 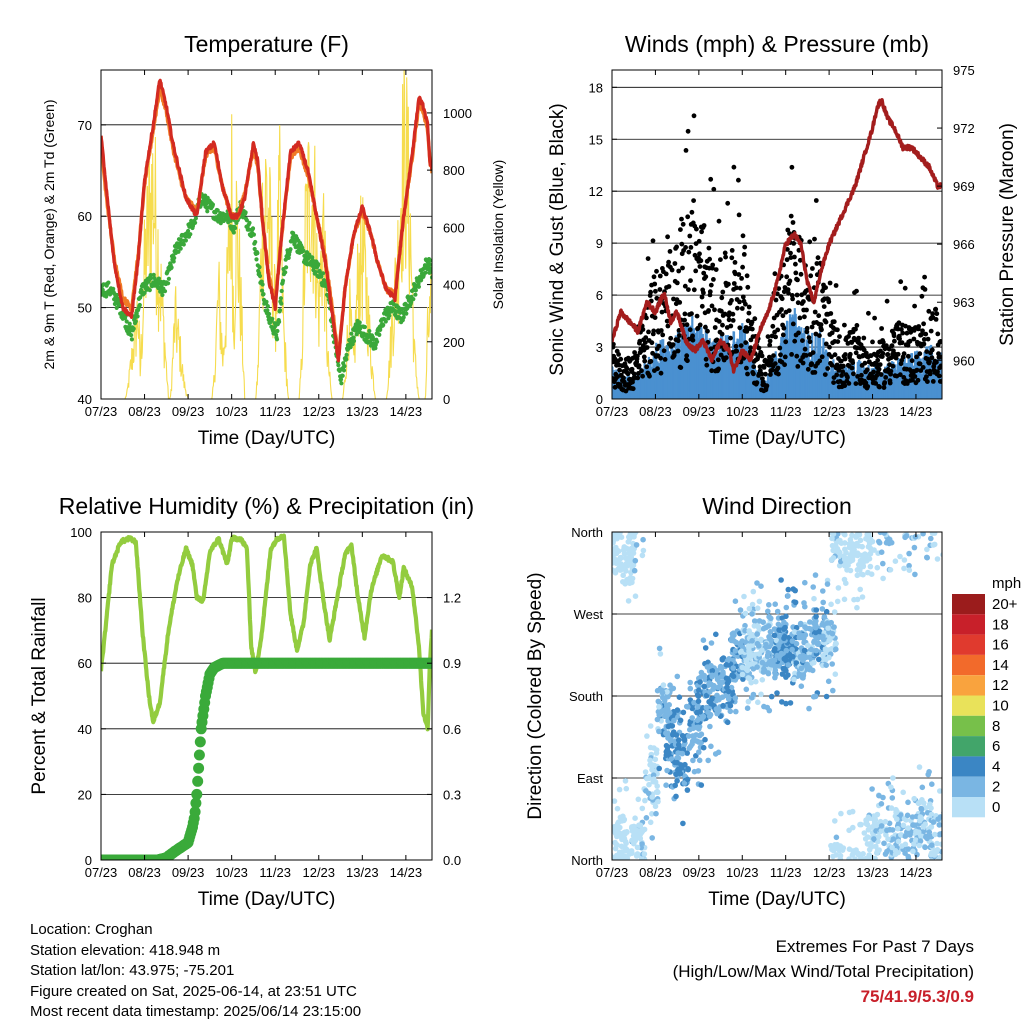 What do you see at coordinates (266, 696) in the screenshot?
I see `plot-area` at bounding box center [266, 696].